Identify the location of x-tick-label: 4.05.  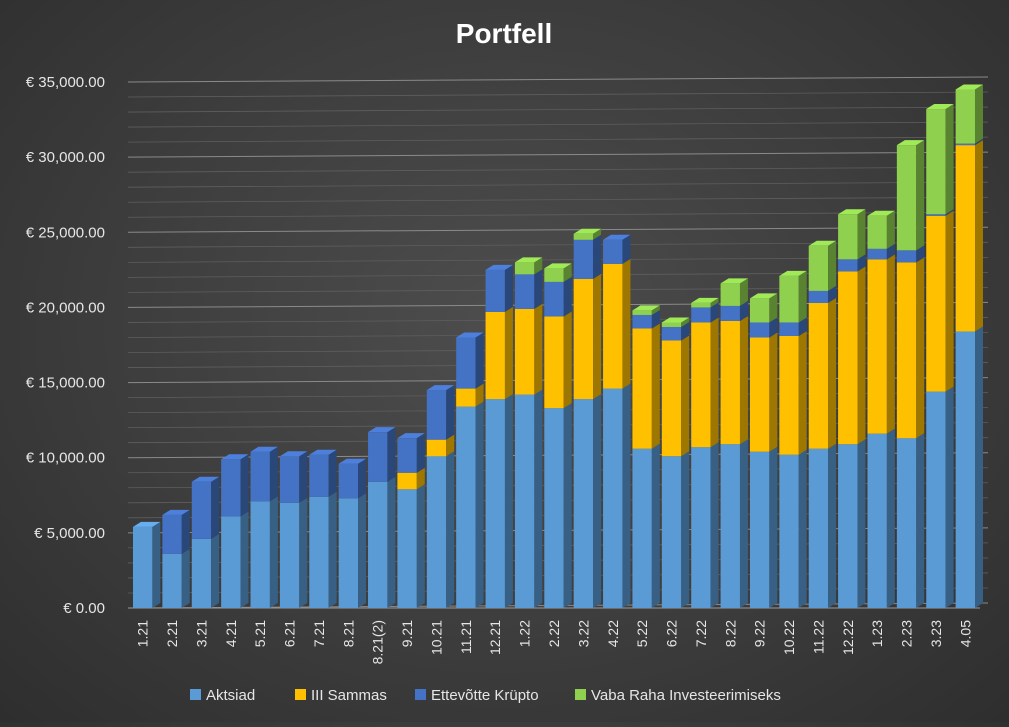
(965, 633).